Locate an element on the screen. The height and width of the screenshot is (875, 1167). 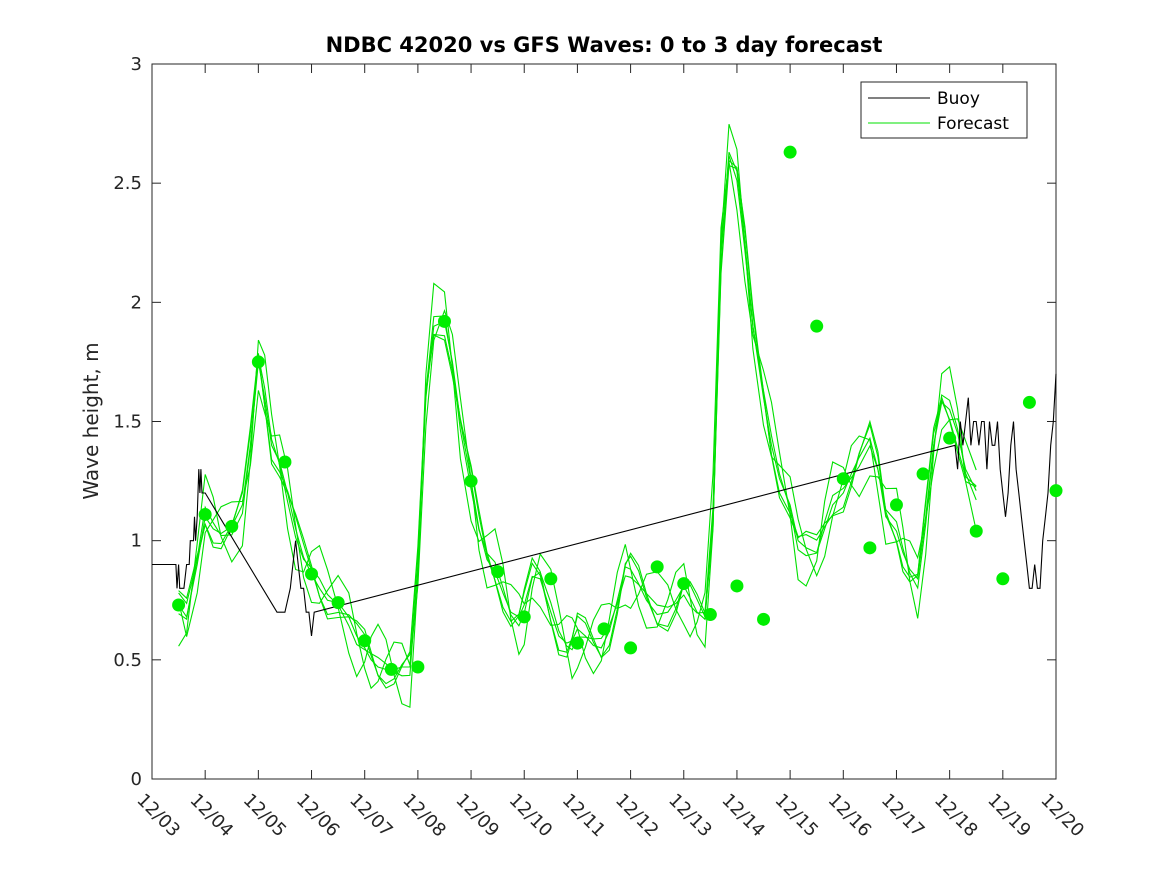
y-tick-label: 2.5 is located at coordinates (127, 183).